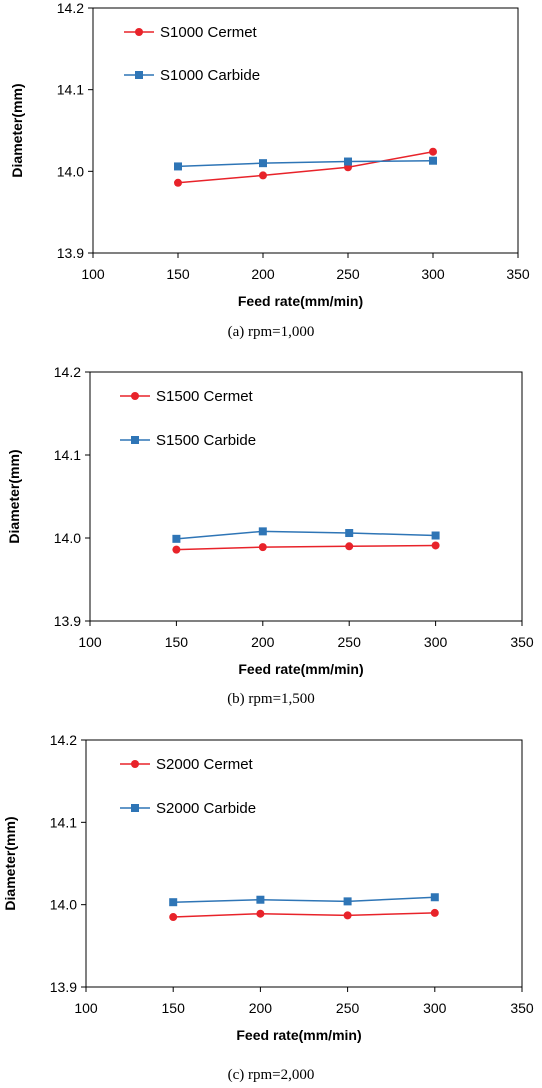 The height and width of the screenshot is (1088, 542). I want to click on figure-caption: (b) rpm=1,500, so click(271, 699).